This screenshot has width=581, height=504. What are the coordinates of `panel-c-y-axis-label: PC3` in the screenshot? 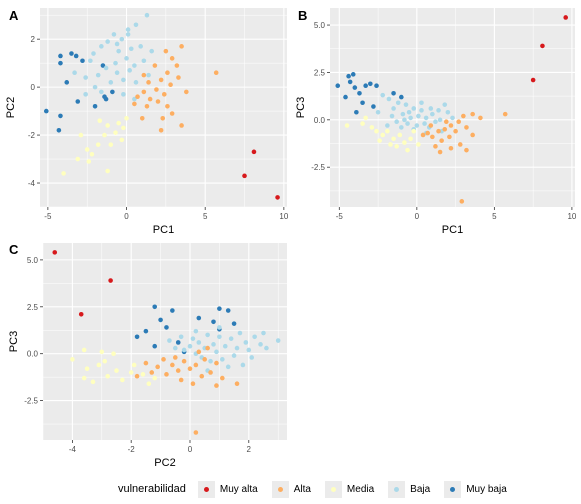 It's located at (14, 341).